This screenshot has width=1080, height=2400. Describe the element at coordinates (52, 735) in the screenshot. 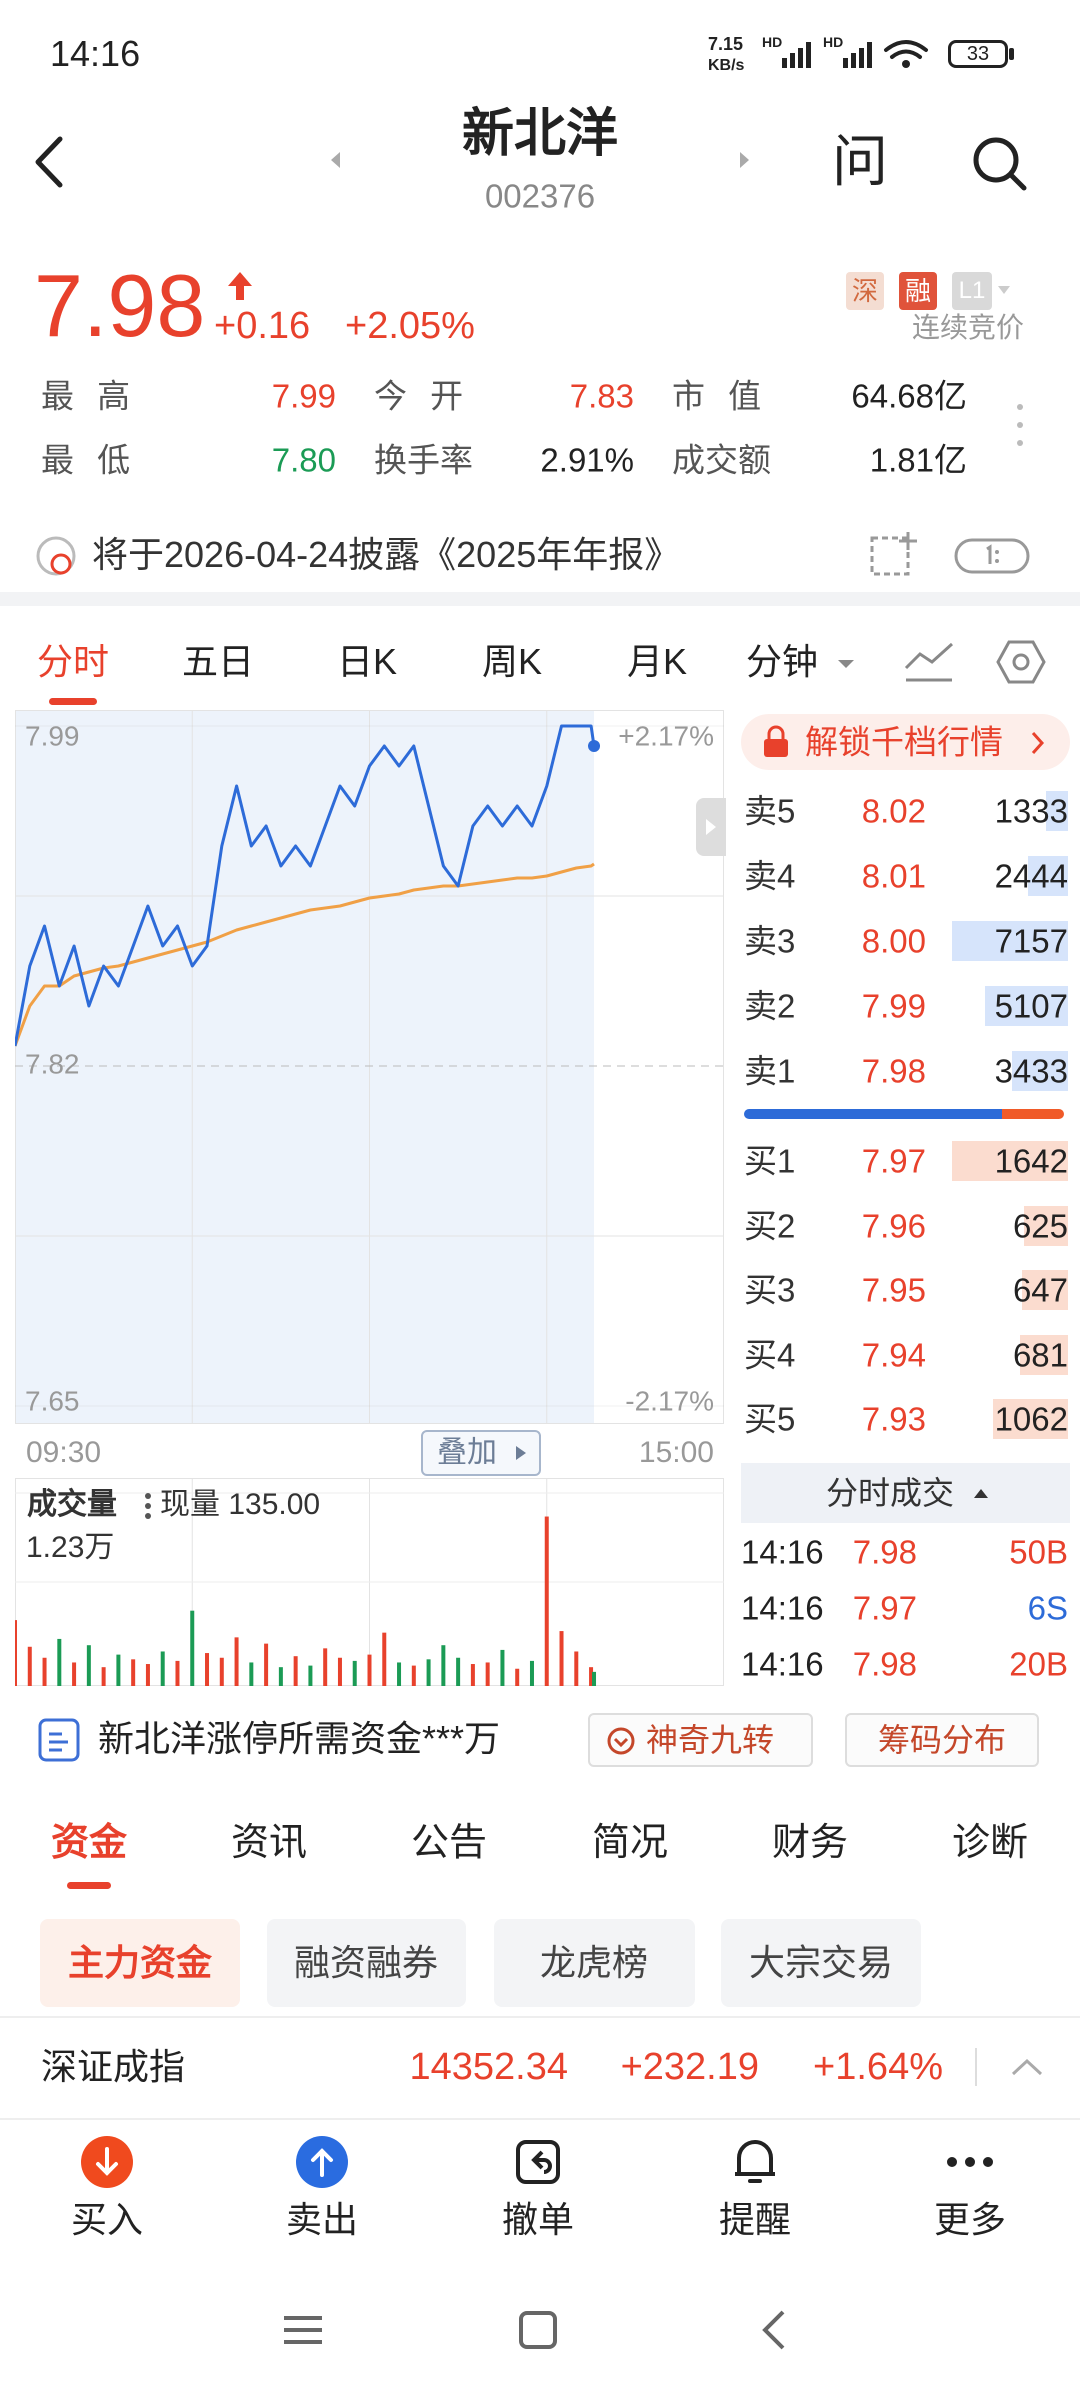

I see `y-tick-label: 7.99` at that location.